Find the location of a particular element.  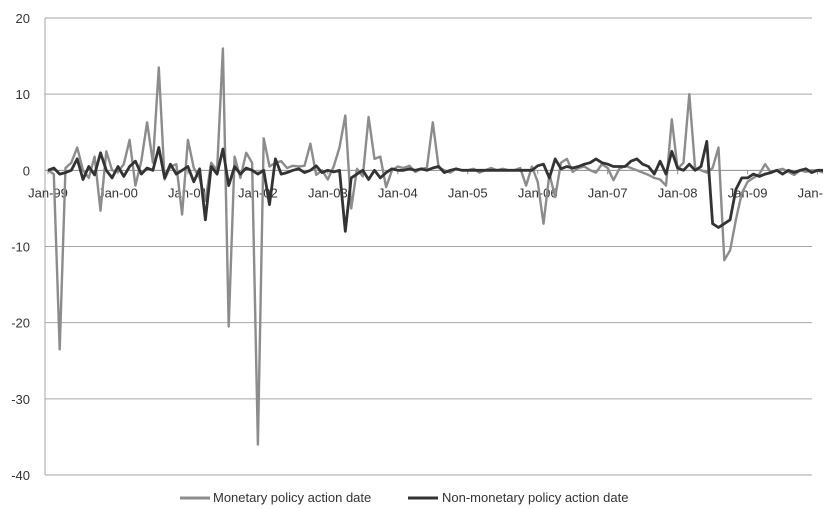

legend-label: Non-monetary policy action date is located at coordinates (535, 497).